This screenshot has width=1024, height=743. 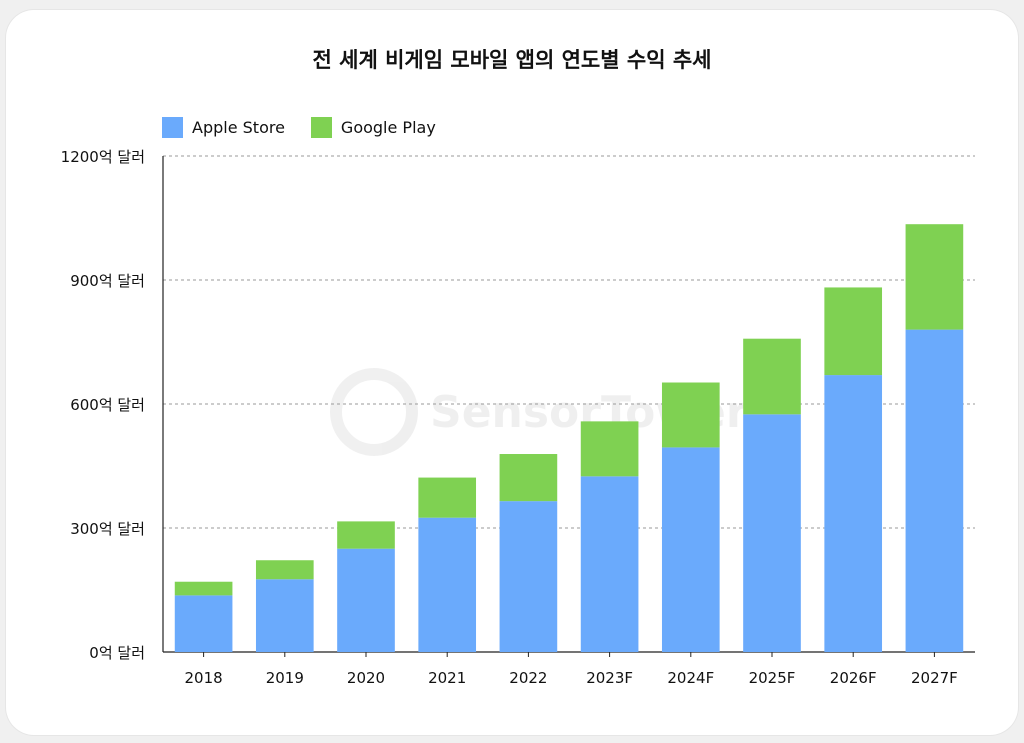 What do you see at coordinates (388, 127) in the screenshot?
I see `legend-label-google-play: Google Play` at bounding box center [388, 127].